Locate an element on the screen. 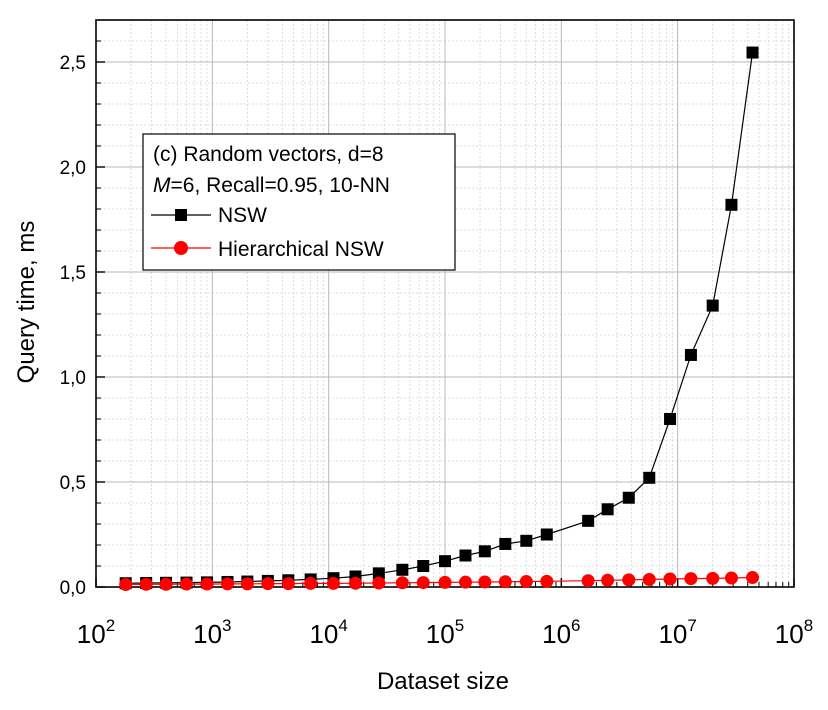 The width and height of the screenshot is (828, 710). legend-title-line2-italic: M is located at coordinates (162, 185).